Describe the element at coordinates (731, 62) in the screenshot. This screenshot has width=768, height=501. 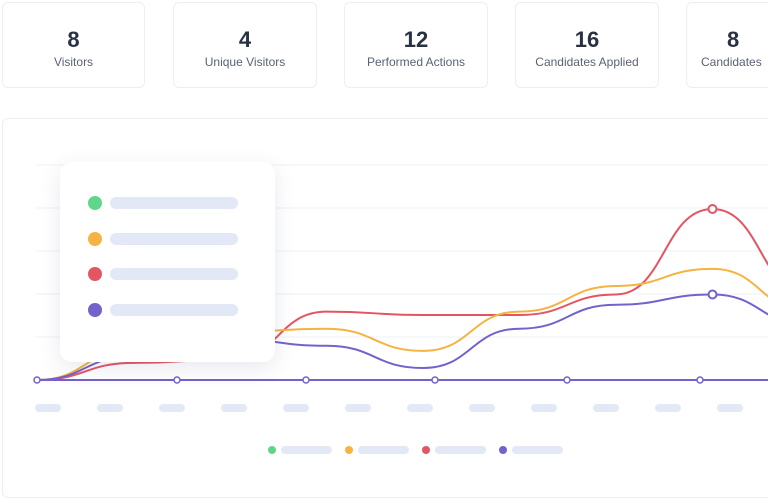
I see `stat-label: Candidates` at that location.